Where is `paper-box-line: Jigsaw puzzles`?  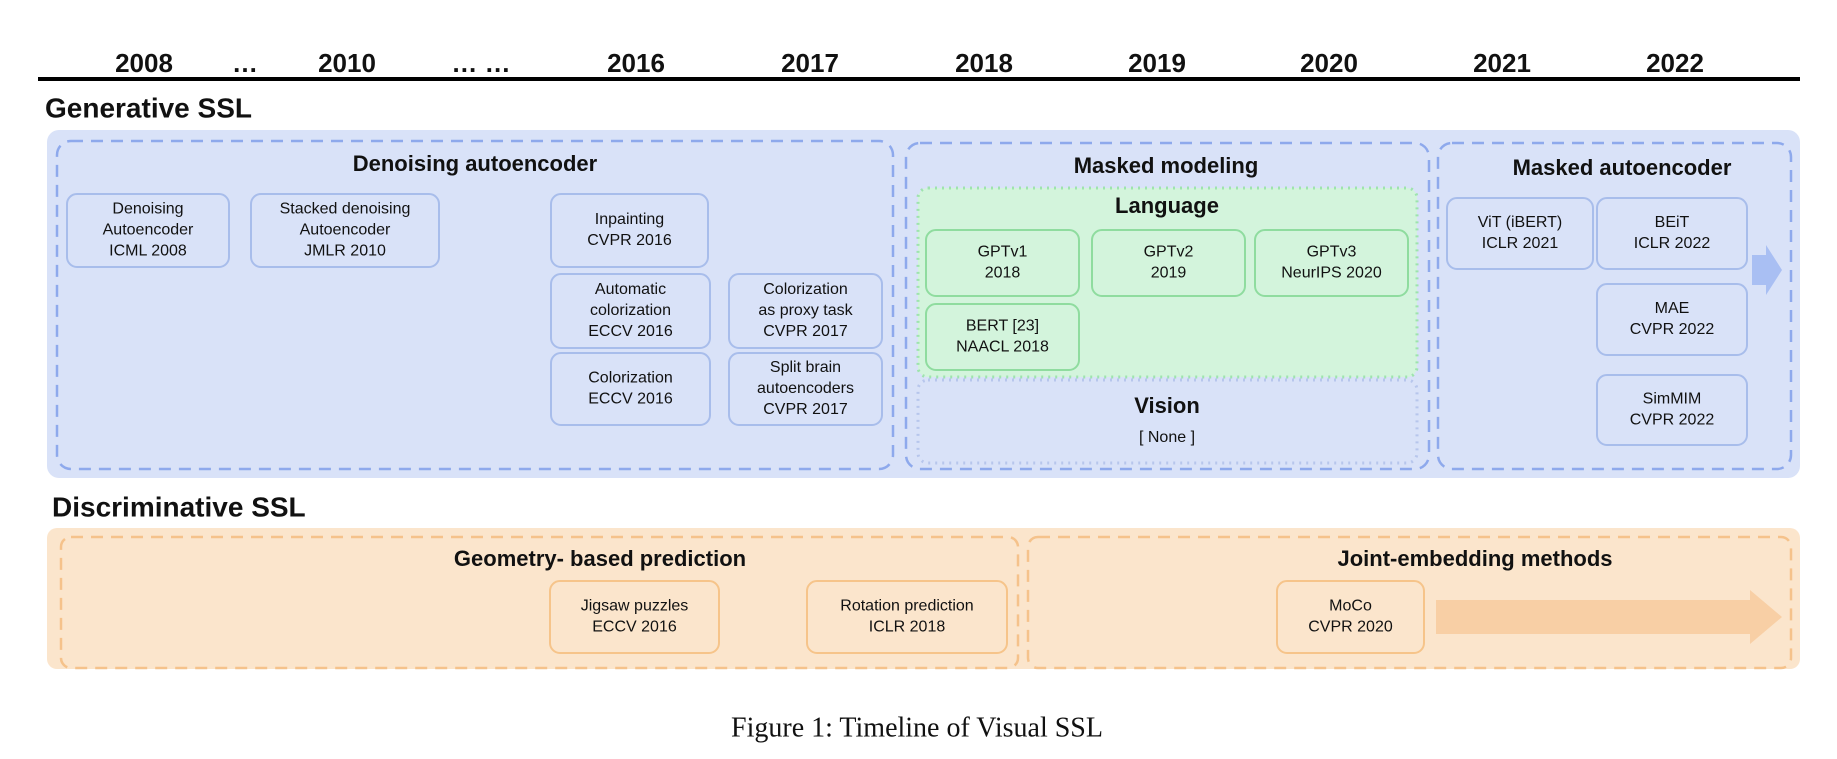 paper-box-line: Jigsaw puzzles is located at coordinates (635, 606).